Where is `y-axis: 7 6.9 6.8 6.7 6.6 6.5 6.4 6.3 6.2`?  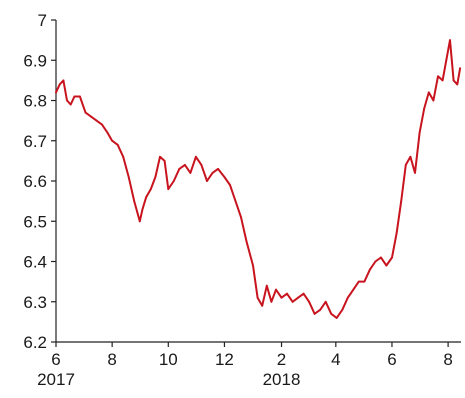 y-axis: 7 6.9 6.8 6.7 6.6 6.5 6.4 6.3 6.2 is located at coordinates (39, 181).